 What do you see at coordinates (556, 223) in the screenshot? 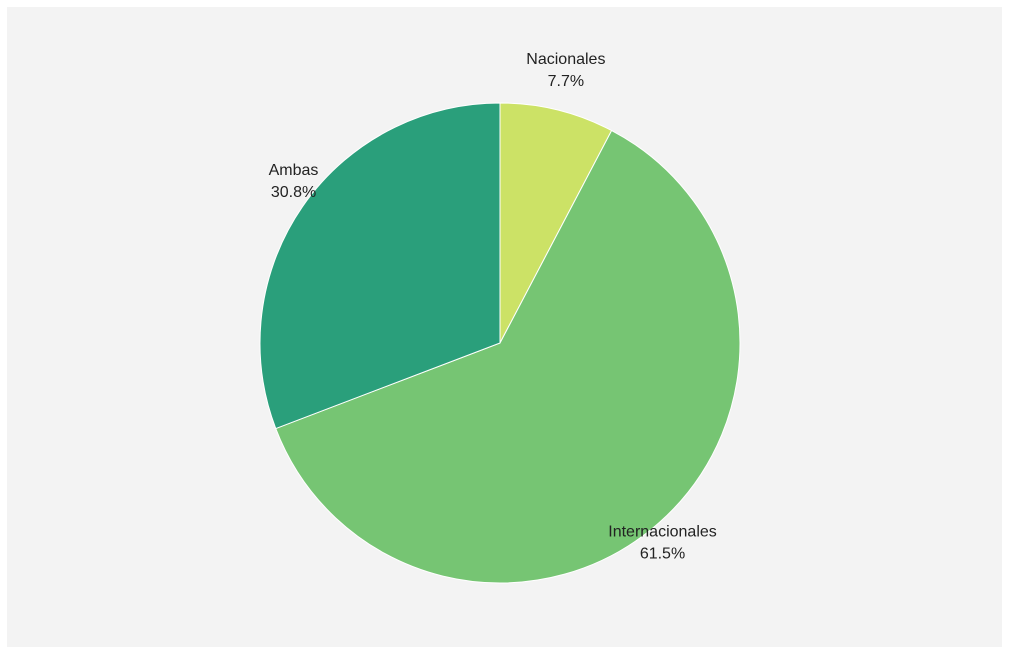
I see `pie-slice-nacionales` at bounding box center [556, 223].